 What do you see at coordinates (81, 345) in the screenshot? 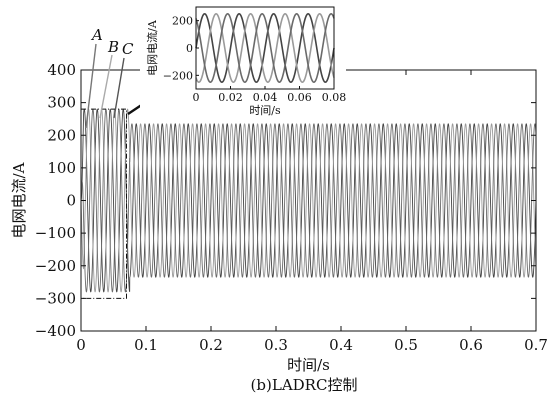
I see `main-x-tick-label: 0` at bounding box center [81, 345].